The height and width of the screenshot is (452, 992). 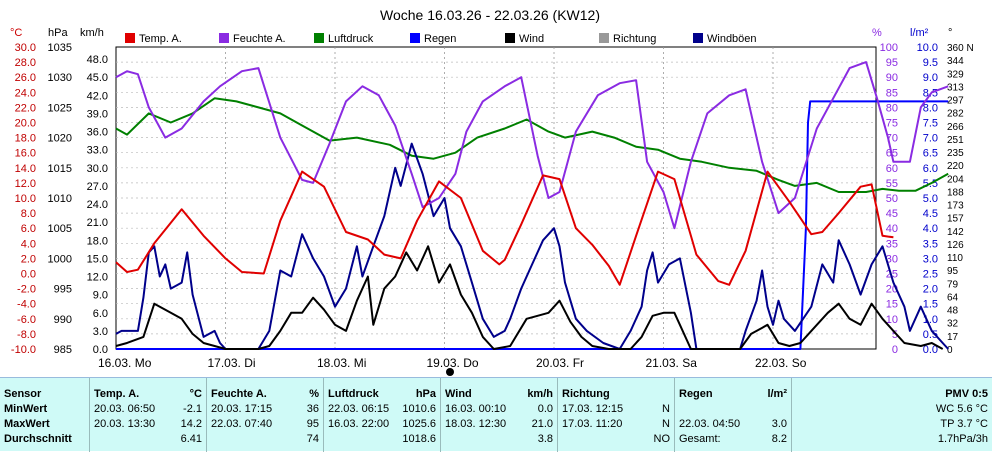 What do you see at coordinates (476, 409) in the screenshot?
I see `wind-min-time: 16.03. 00:10` at bounding box center [476, 409].